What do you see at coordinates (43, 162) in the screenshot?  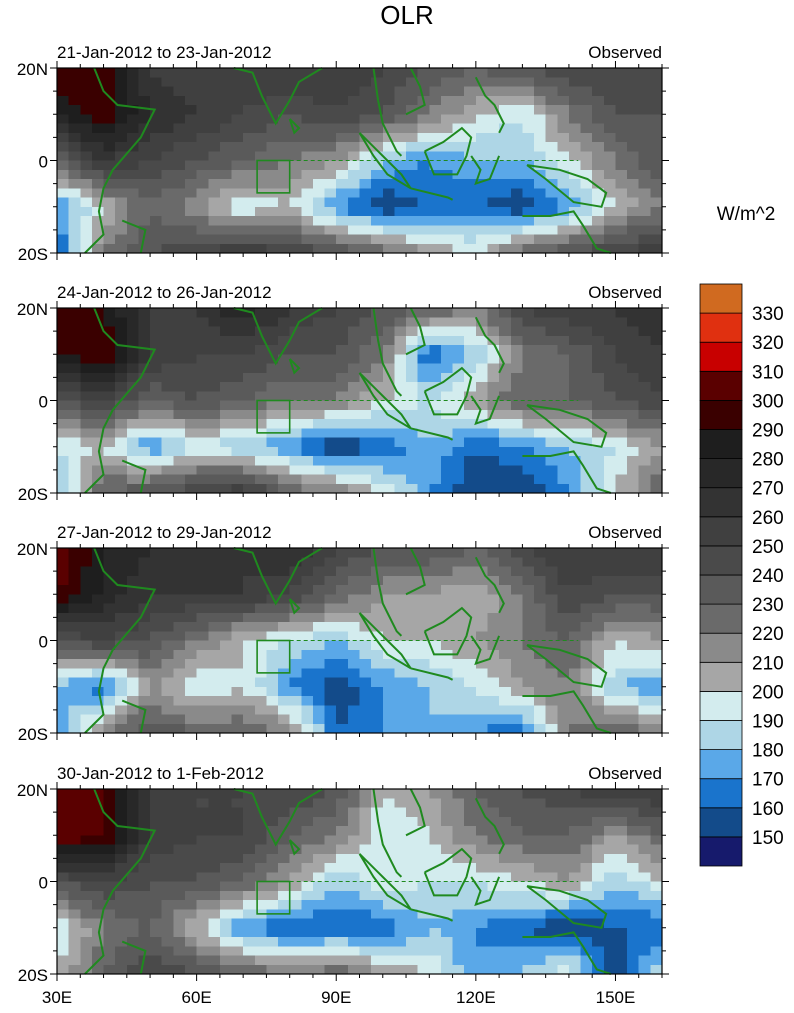 I see `y-tick-label: 0` at bounding box center [43, 162].